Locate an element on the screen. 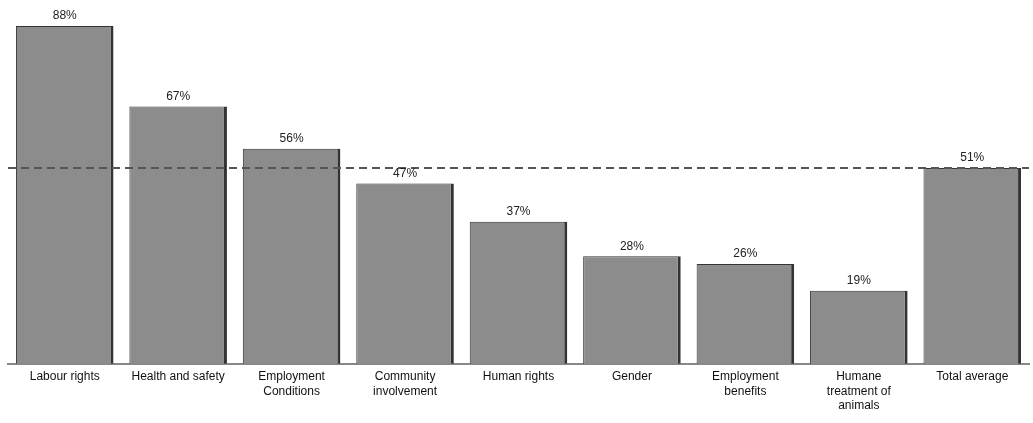  x-tick-label: Employment Conditions is located at coordinates (292, 383).